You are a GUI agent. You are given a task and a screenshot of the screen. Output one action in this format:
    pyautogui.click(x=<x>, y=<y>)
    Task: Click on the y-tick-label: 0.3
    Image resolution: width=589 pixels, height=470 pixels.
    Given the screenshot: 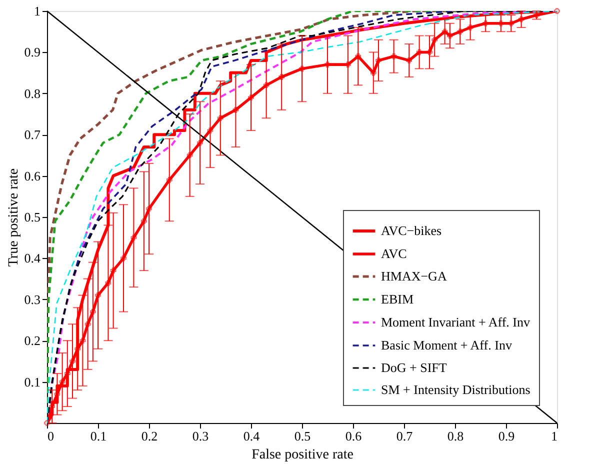 What is the action you would take?
    pyautogui.click(x=32, y=299)
    